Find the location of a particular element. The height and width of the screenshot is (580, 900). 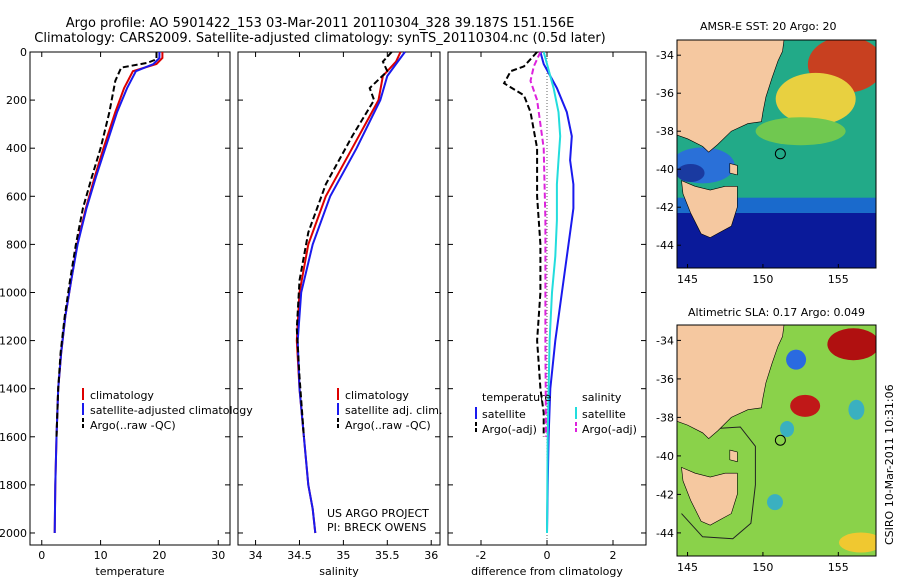

panel-2-xlabel: difference from climatology is located at coordinates (547, 571).